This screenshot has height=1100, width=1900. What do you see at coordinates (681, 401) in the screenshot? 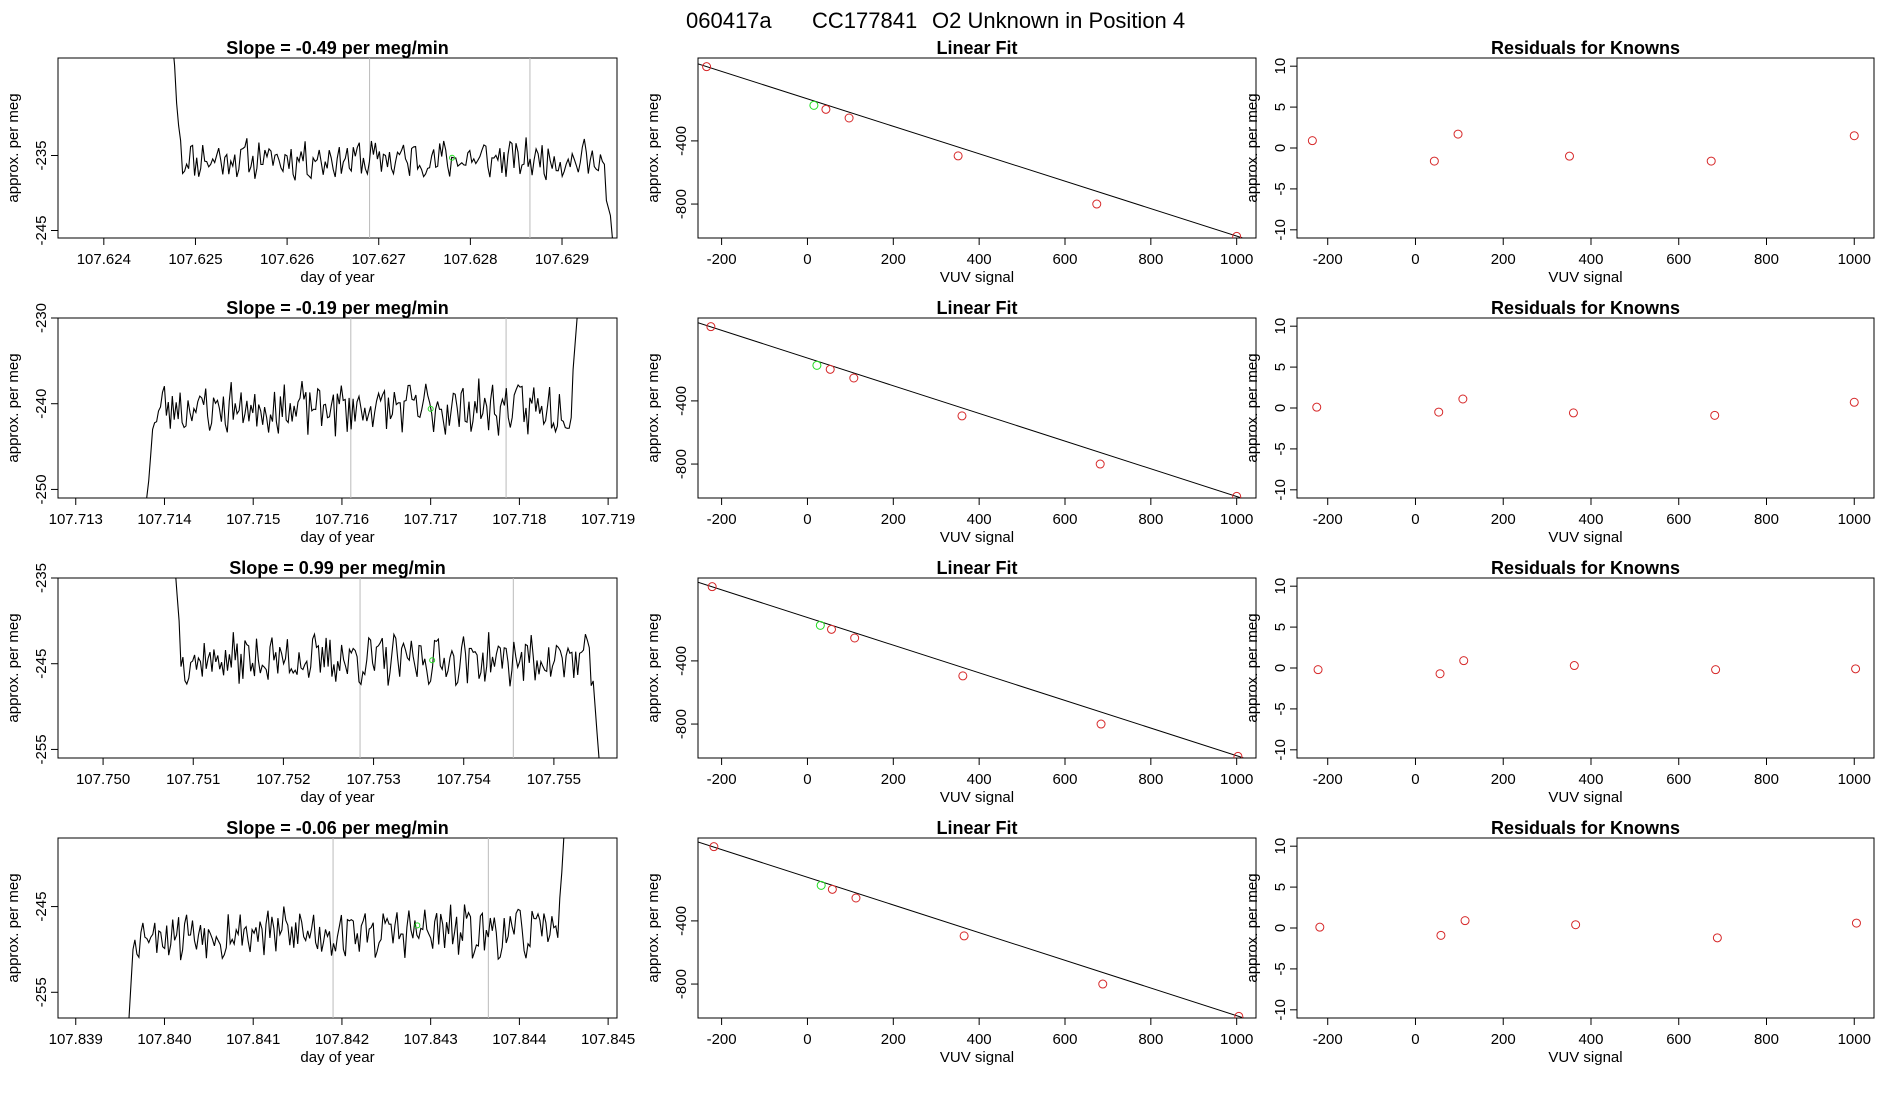
I see `y-tick-label: -400` at bounding box center [681, 401].